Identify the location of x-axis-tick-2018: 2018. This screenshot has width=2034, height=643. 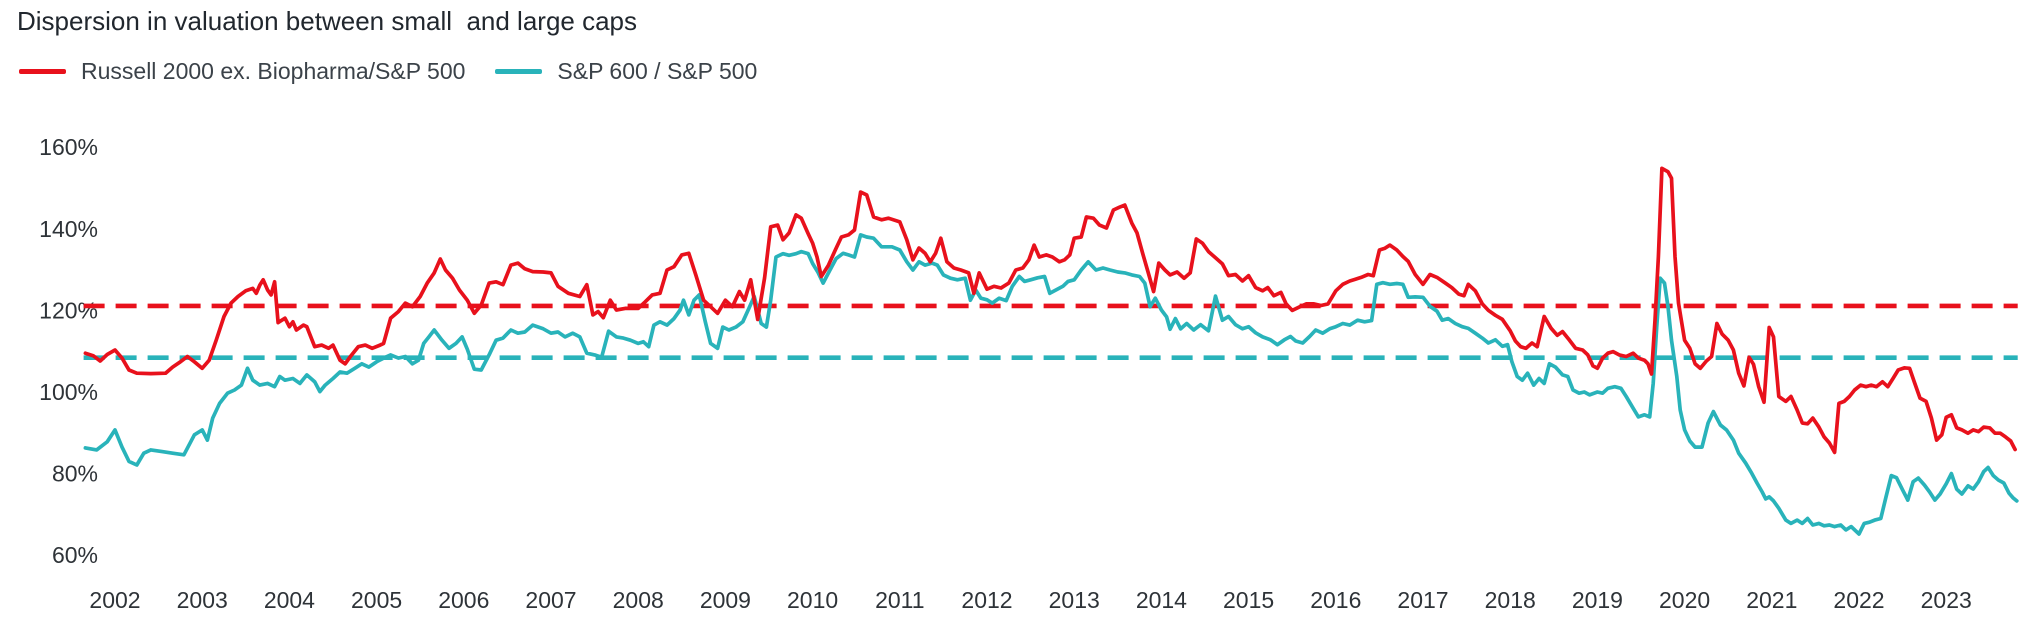
(1510, 600).